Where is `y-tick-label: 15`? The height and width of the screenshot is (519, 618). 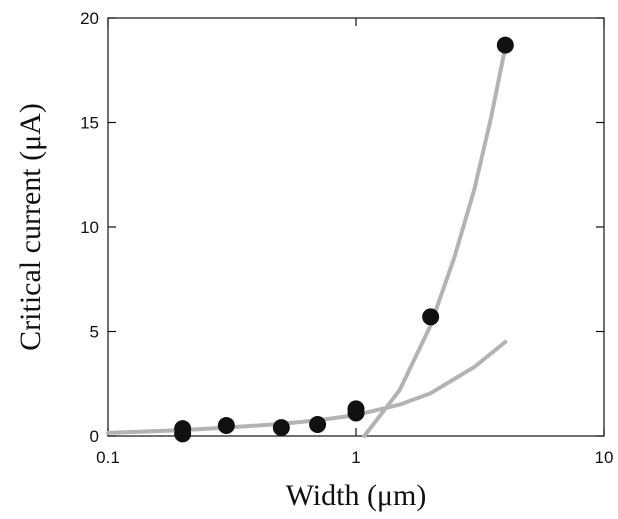
y-tick-label: 15 is located at coordinates (89, 123).